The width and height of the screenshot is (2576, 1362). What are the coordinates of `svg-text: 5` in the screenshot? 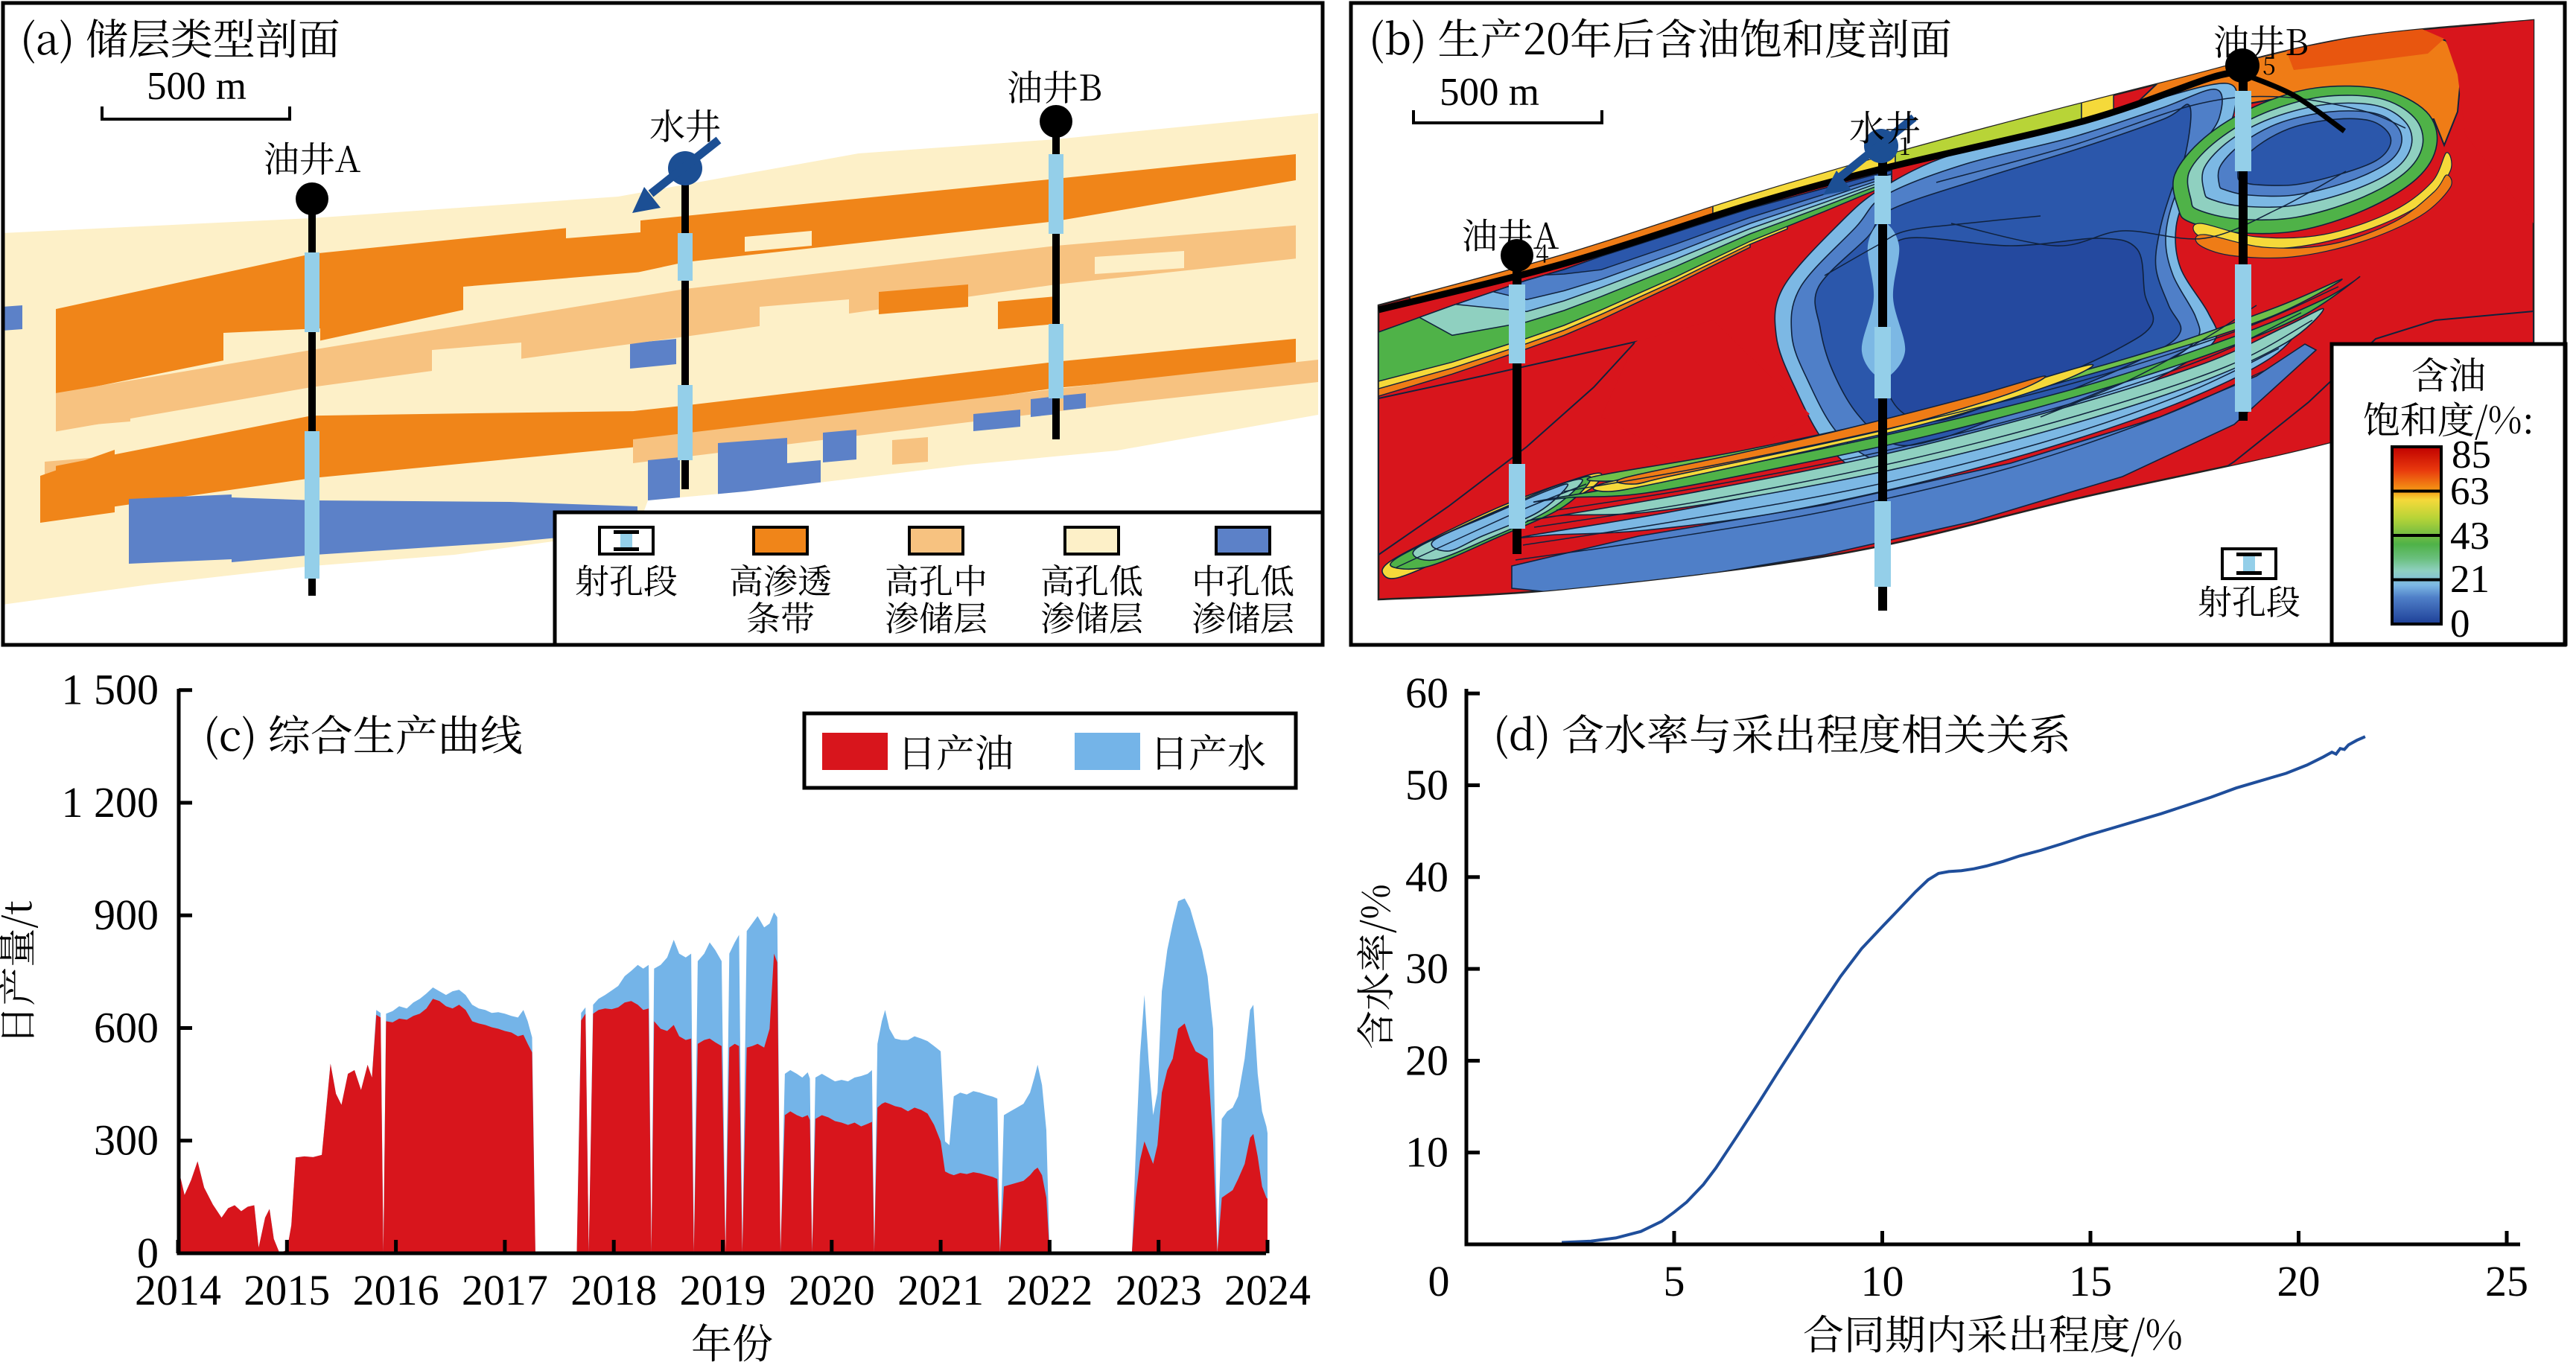 It's located at (1674, 1281).